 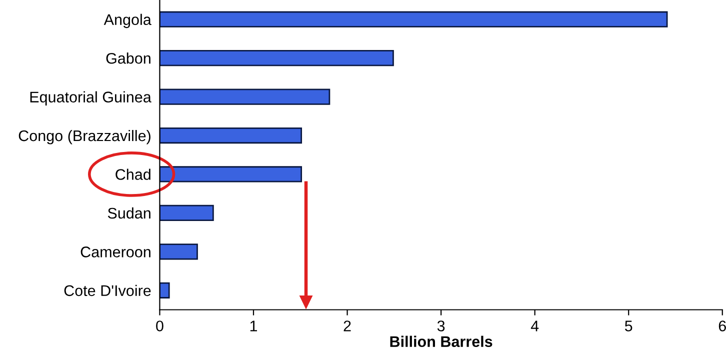 What do you see at coordinates (253, 326) in the screenshot?
I see `x-tick-label: 1` at bounding box center [253, 326].